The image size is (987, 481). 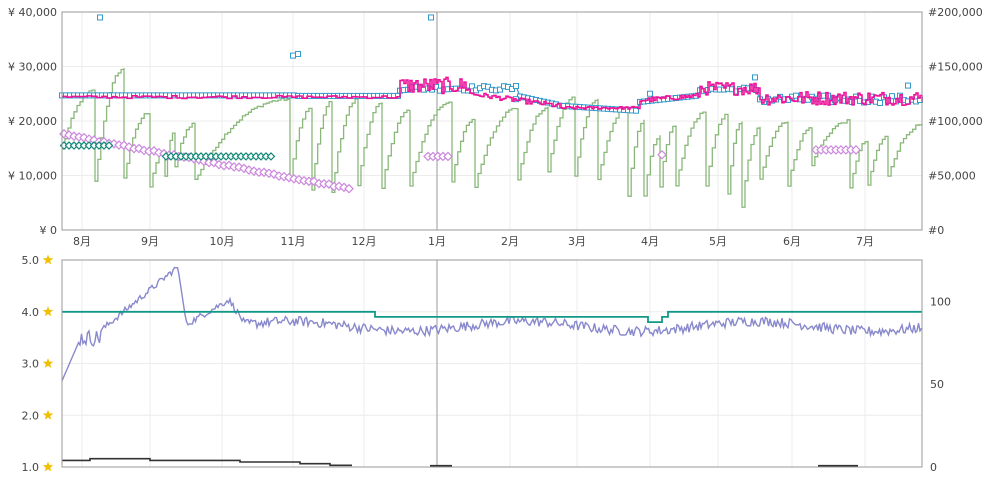 What do you see at coordinates (933, 467) in the screenshot?
I see `review-count-axis-tick-label: 0` at bounding box center [933, 467].